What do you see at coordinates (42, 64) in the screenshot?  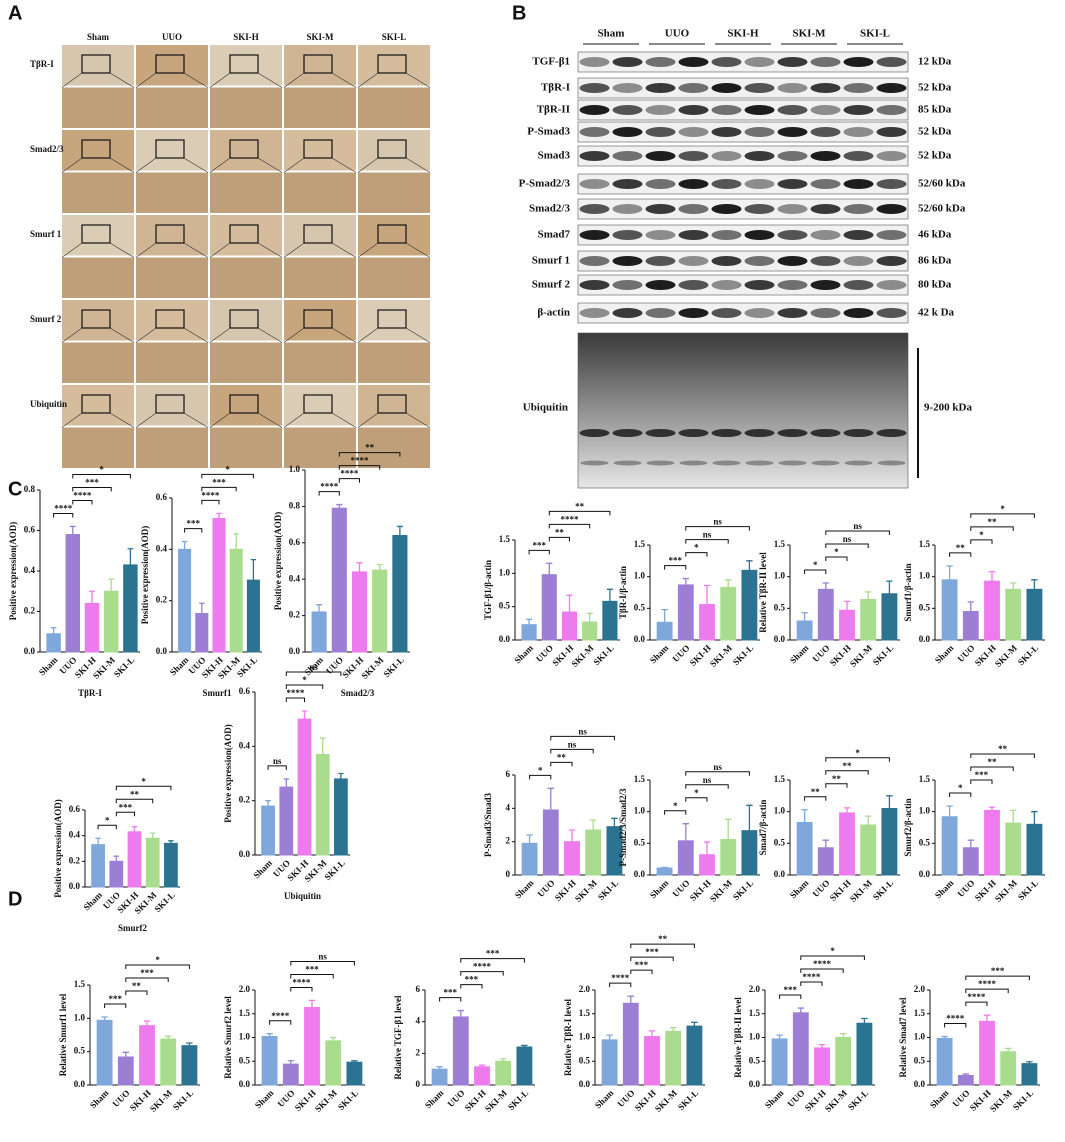 I see `row-label: TβR-I` at bounding box center [42, 64].